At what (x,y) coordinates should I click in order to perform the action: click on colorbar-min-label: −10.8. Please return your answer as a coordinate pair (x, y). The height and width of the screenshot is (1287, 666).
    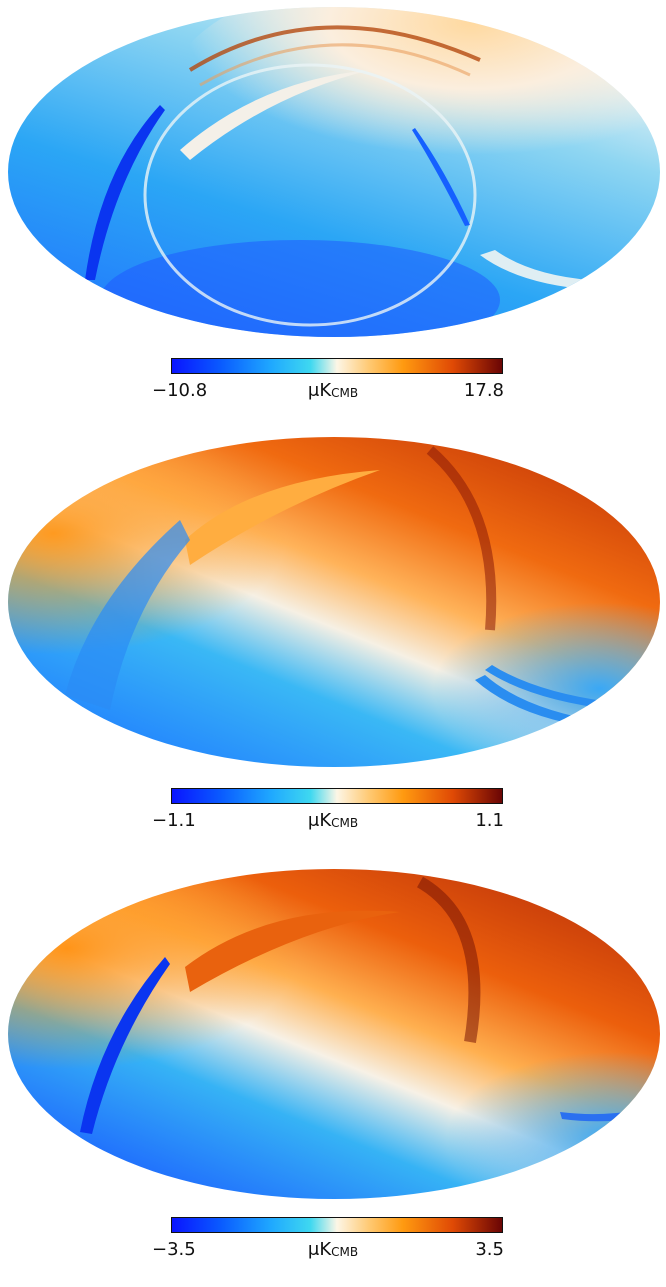
    Looking at the image, I should click on (180, 390).